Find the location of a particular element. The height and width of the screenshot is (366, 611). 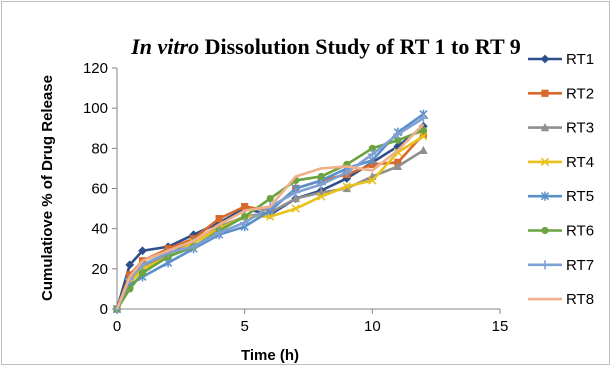

y-tick-label: 120 is located at coordinates (95, 68).